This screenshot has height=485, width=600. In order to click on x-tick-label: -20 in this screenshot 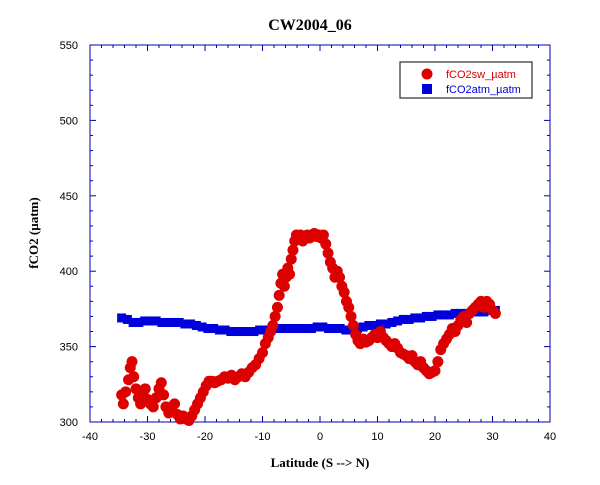, I will do `click(205, 437)`.